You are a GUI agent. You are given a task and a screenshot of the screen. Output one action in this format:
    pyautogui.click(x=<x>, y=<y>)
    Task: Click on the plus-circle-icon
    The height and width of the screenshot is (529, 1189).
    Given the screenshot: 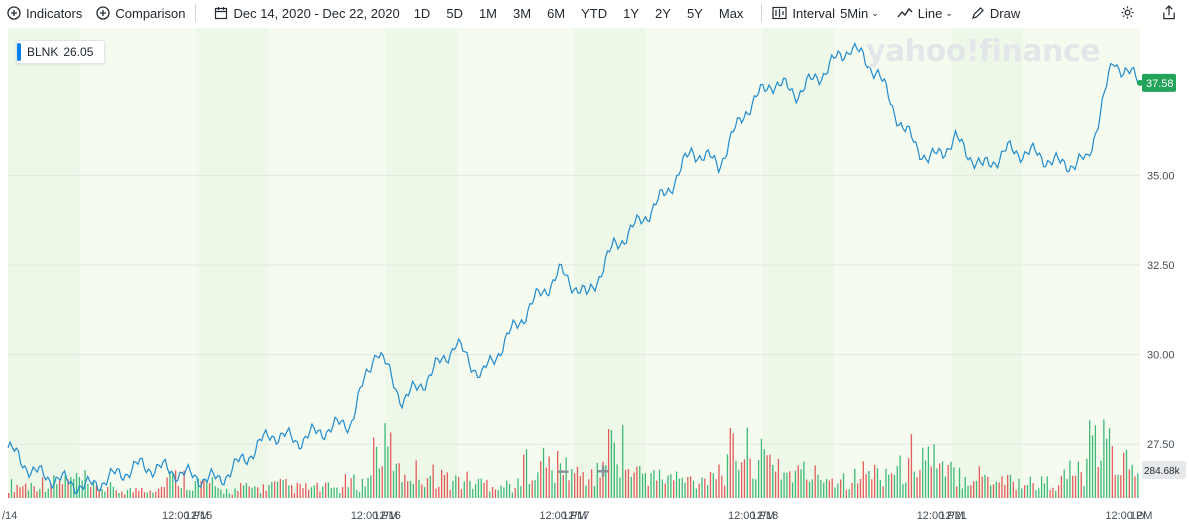 What is the action you would take?
    pyautogui.click(x=14, y=13)
    